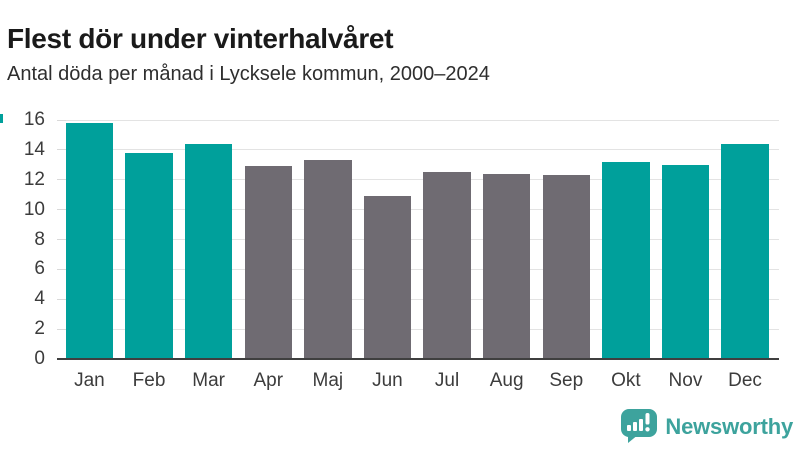 This screenshot has height=450, width=800. What do you see at coordinates (89, 241) in the screenshot?
I see `bar-jan` at bounding box center [89, 241].